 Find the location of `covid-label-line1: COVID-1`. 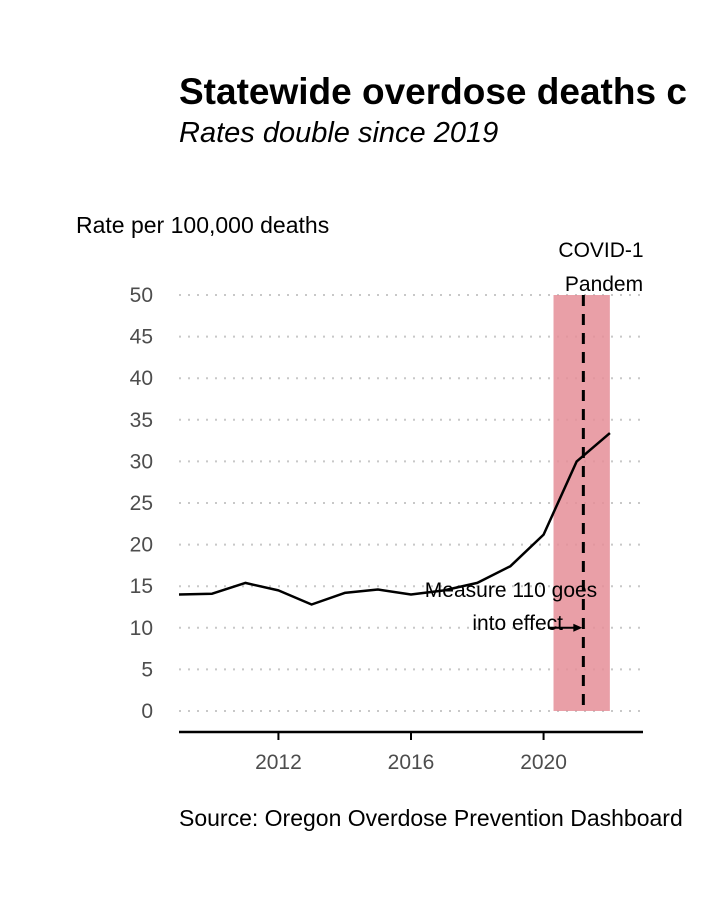

covid-label-line1: COVID-1 is located at coordinates (600, 250).